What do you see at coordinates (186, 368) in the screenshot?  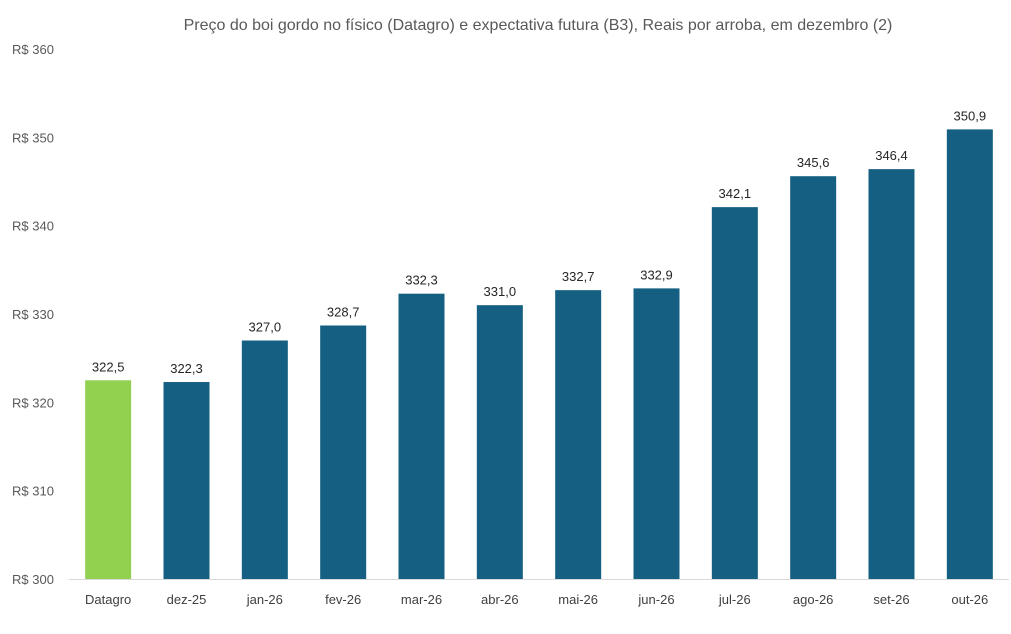 I see `data-label: 322,3` at bounding box center [186, 368].